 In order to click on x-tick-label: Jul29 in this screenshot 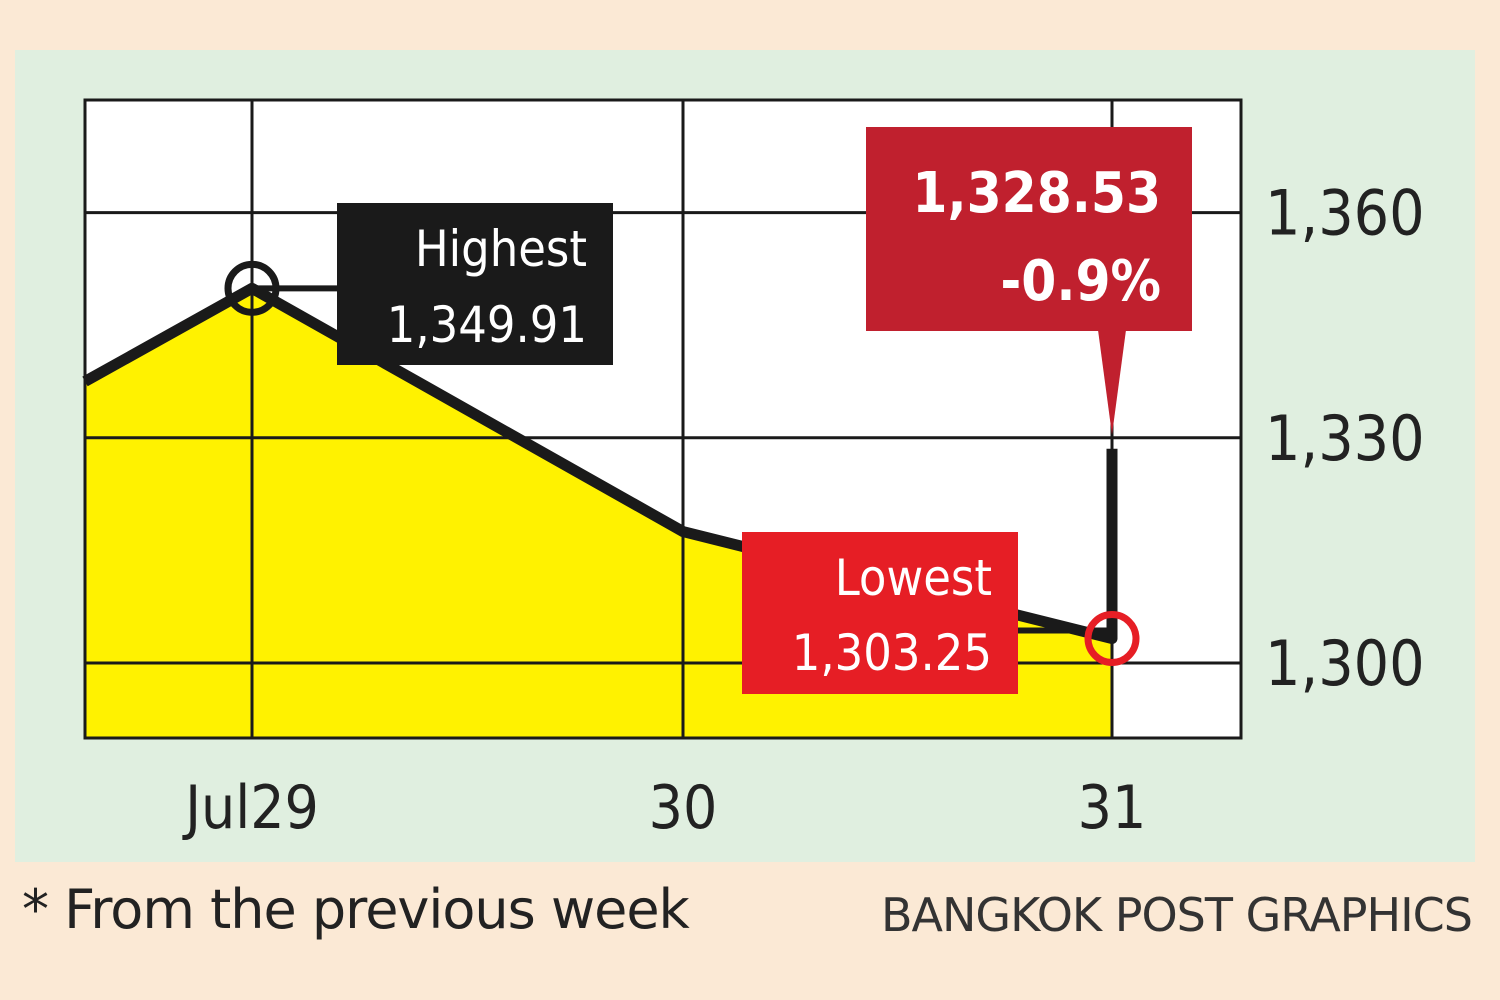, I will do `click(250, 808)`.